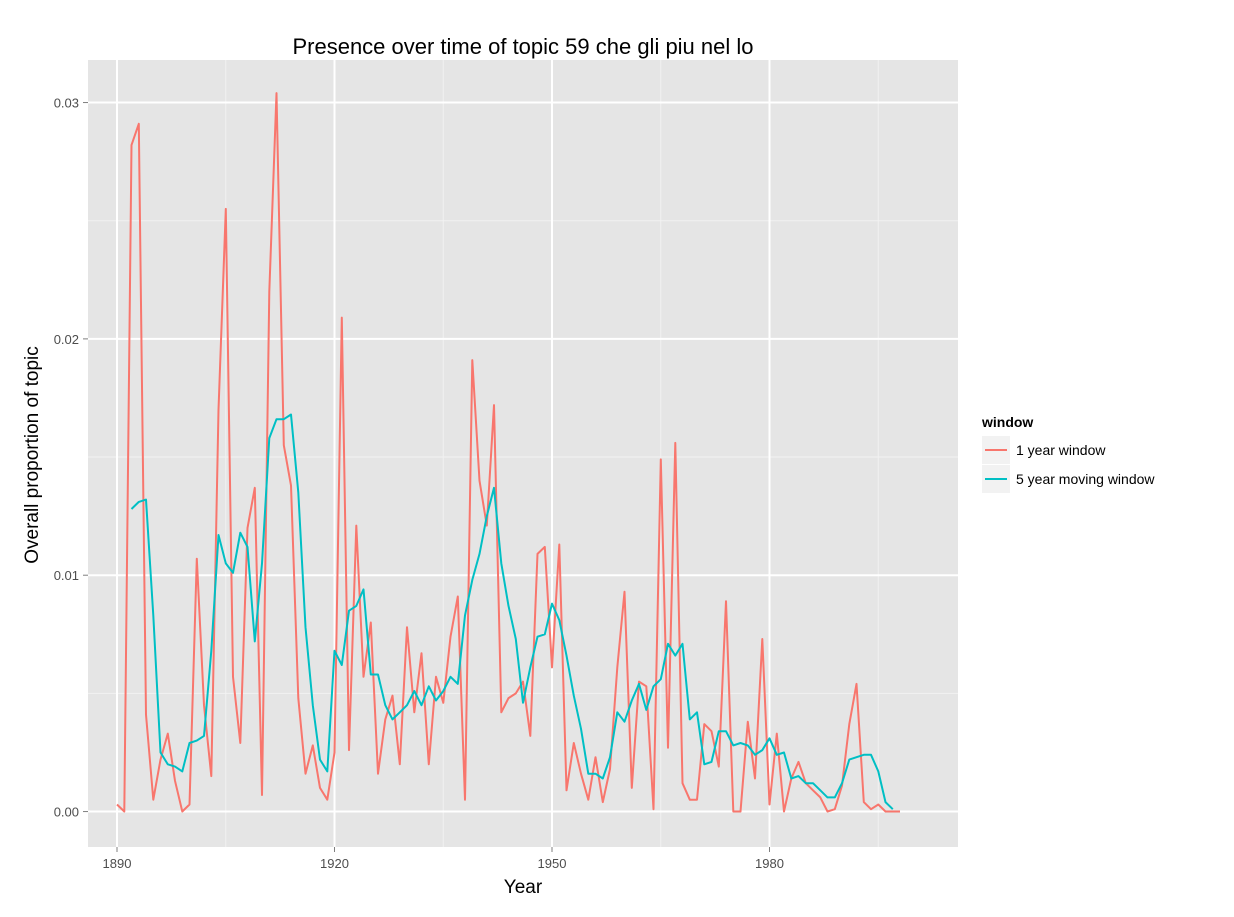 The height and width of the screenshot is (917, 1234). I want to click on y-tick-label: 0.00, so click(66, 812).